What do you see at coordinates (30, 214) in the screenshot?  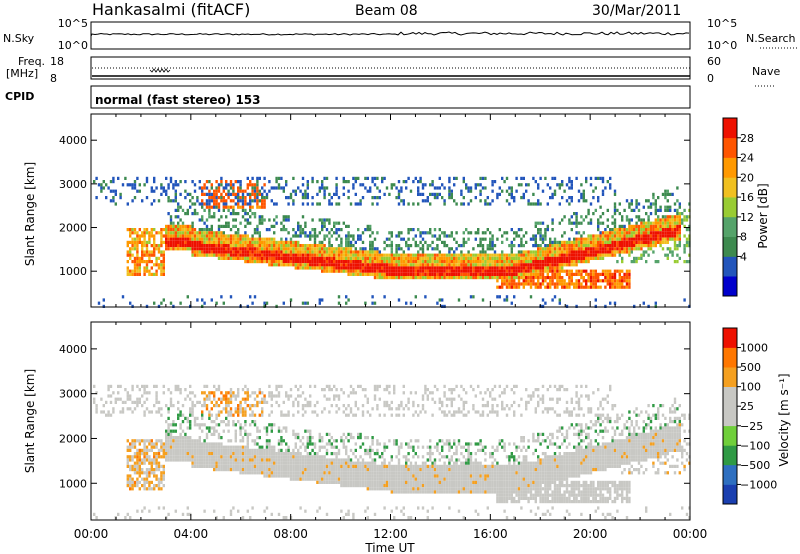 I see `power-ylabel: Slant Range [km]` at bounding box center [30, 214].